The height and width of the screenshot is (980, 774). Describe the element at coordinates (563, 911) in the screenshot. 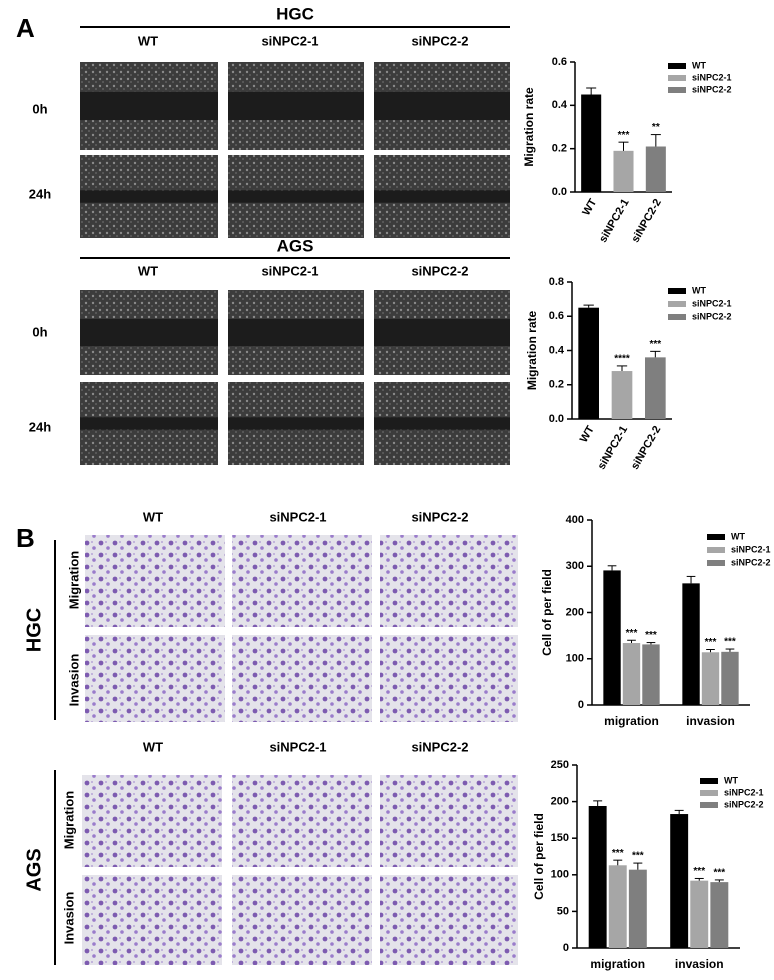

I see `y-tick-label: 50` at that location.